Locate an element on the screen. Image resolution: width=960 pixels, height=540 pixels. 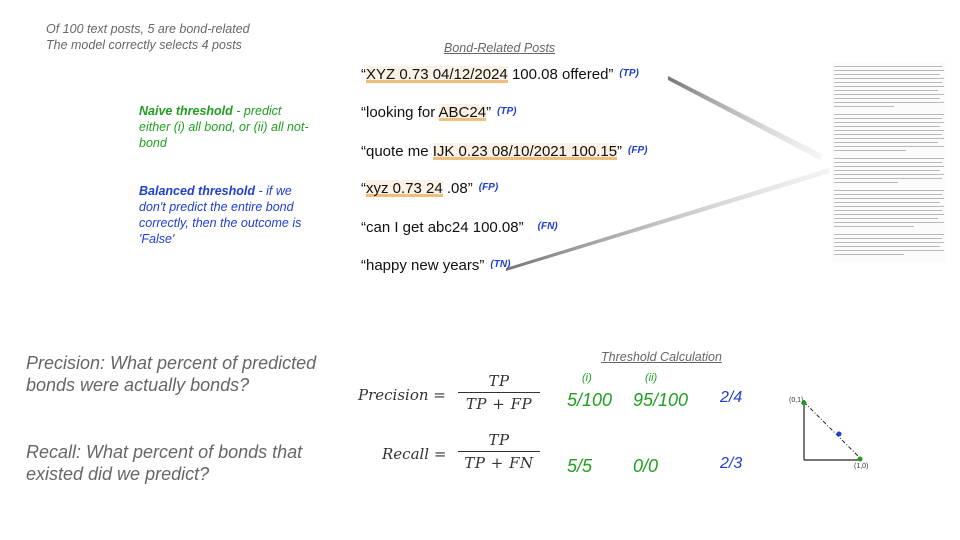
precision-lhs: Precision = is located at coordinates (402, 395).